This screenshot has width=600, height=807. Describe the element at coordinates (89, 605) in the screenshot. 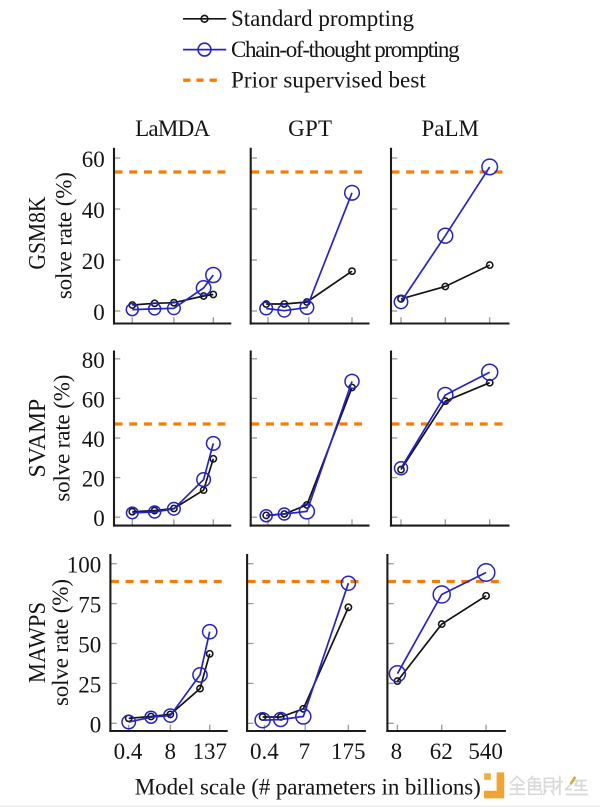

I see `svg-text: 75` at that location.